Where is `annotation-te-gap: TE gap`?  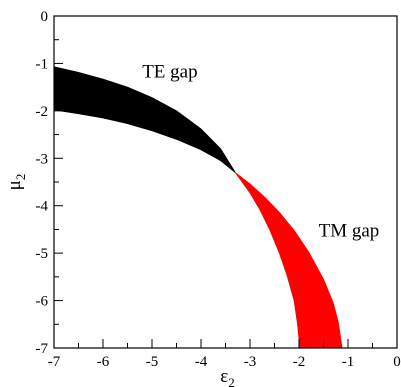
annotation-te-gap: TE gap is located at coordinates (169, 72).